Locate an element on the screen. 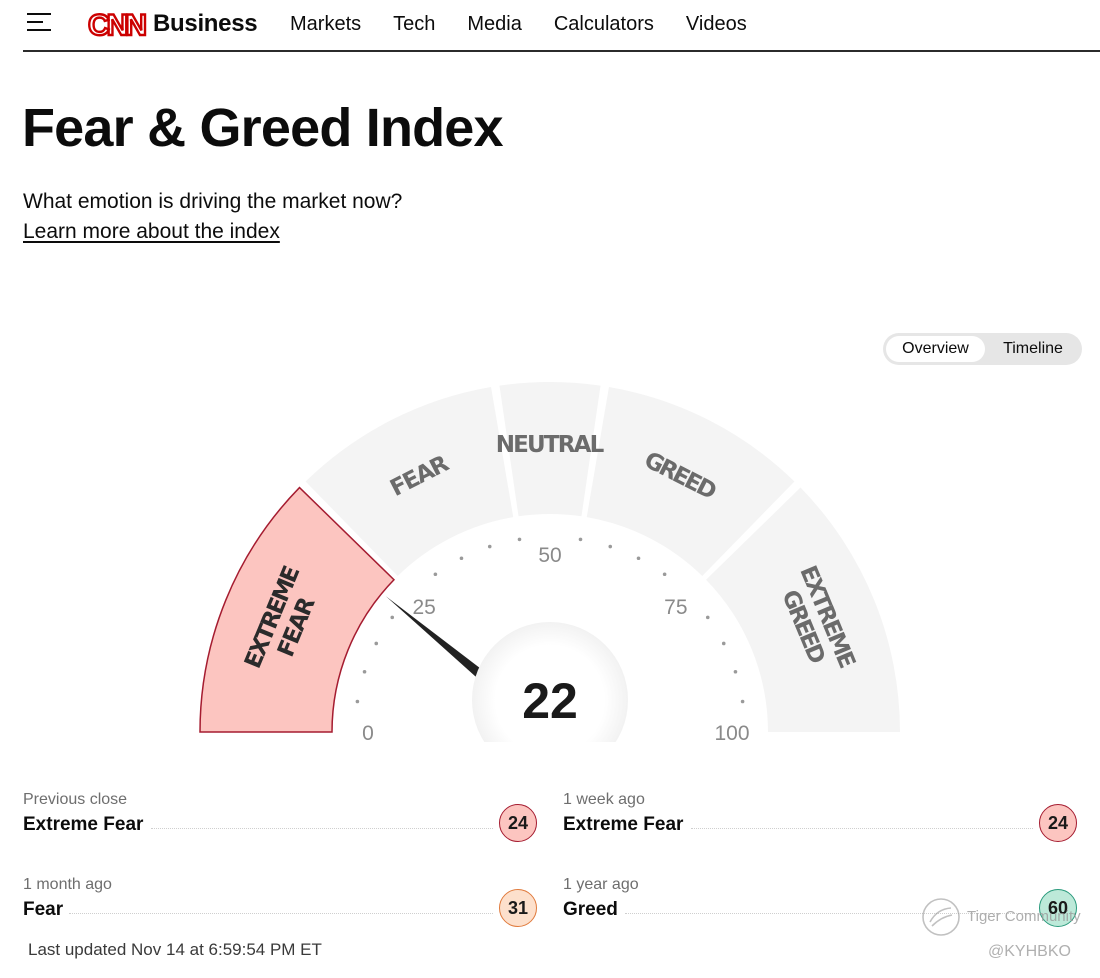 The image size is (1100, 978). history-1-month-ago: 1 month ago Fear 31 is located at coordinates (280, 903).